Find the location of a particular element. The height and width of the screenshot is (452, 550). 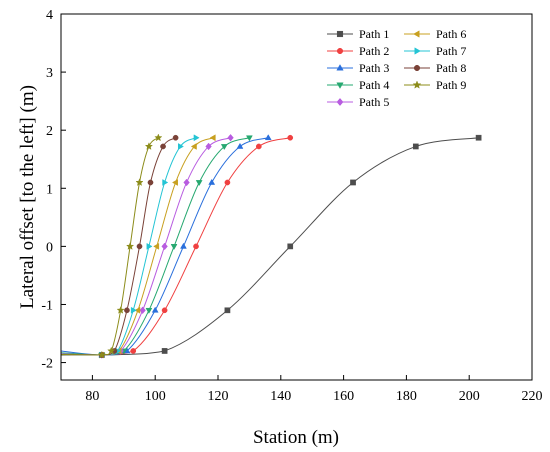

legend-item-path-9: Path 9 is located at coordinates (435, 85).